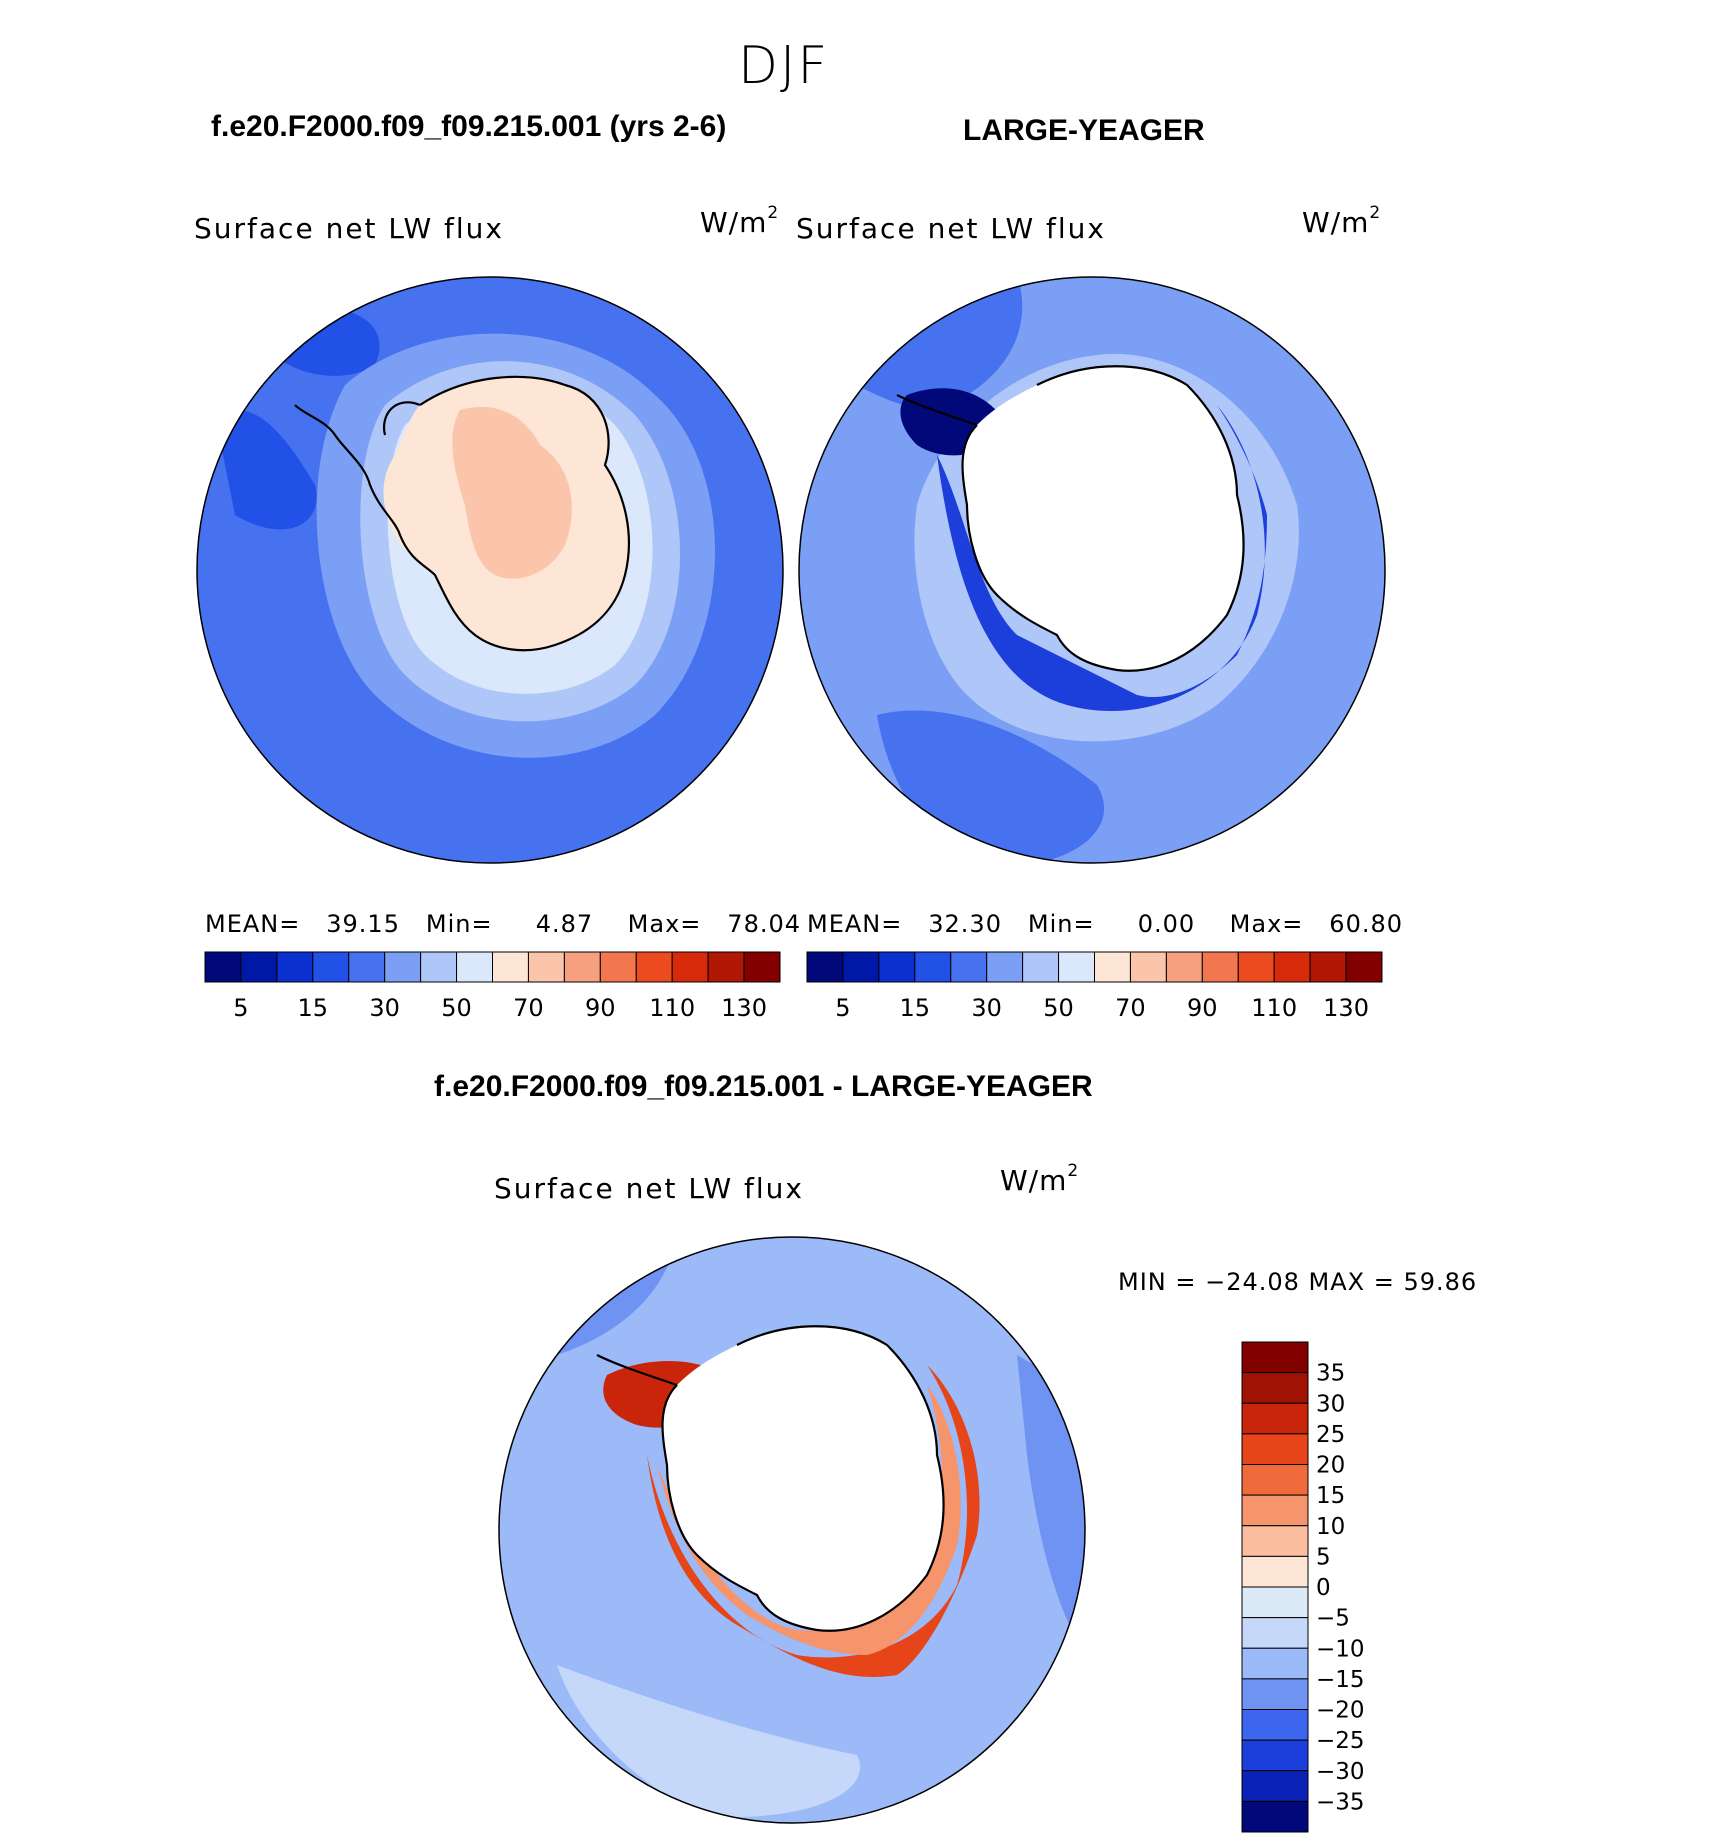 The image size is (1710, 1840). I want to click on colorbar-tick-label: 110, so click(1274, 1008).